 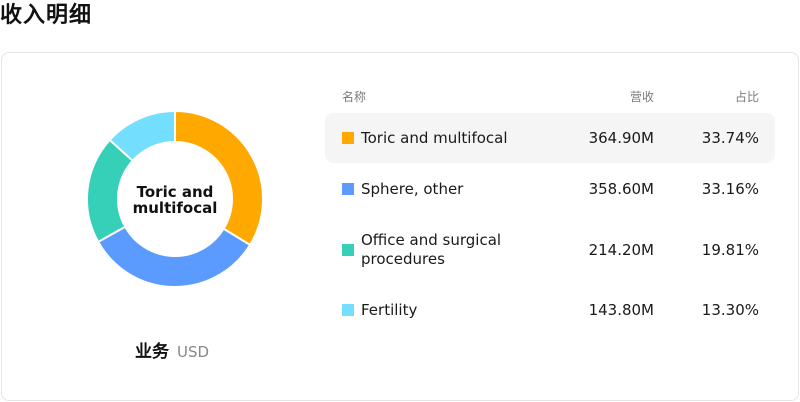 I want to click on legend-row-name: Office and surgical procedures, so click(x=431, y=250).